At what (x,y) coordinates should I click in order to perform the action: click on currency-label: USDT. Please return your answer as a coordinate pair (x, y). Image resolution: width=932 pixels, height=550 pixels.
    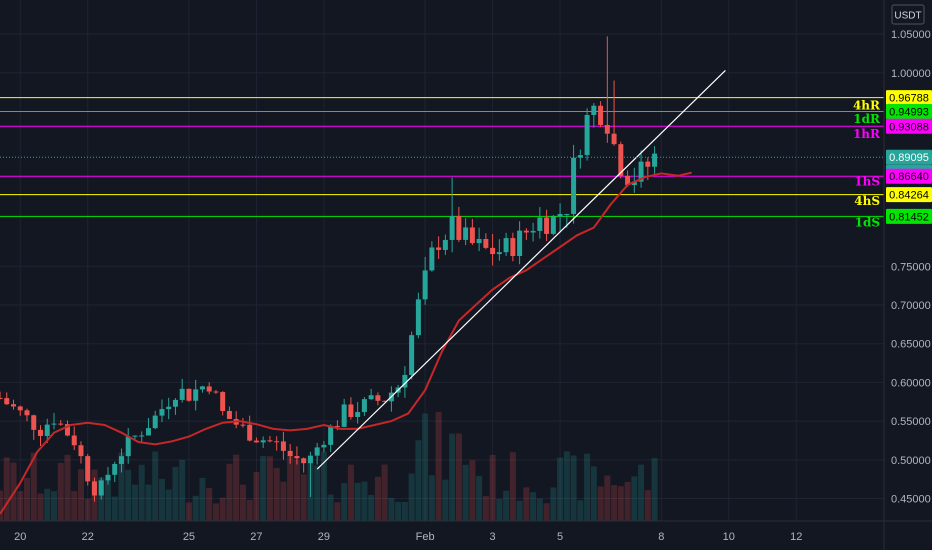
    Looking at the image, I should click on (908, 14).